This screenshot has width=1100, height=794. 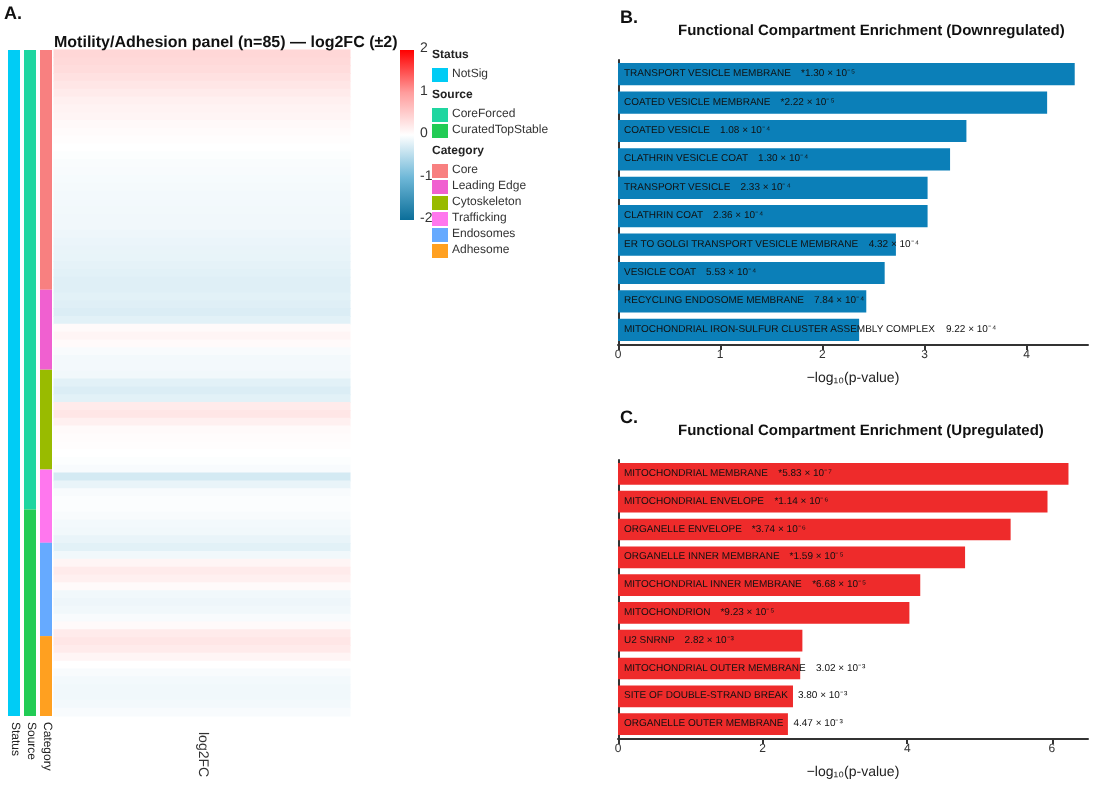 What do you see at coordinates (226, 42) in the screenshot?
I see `chart-title: Motility/Adhesion panel (n=85) — log2FC (±2)` at bounding box center [226, 42].